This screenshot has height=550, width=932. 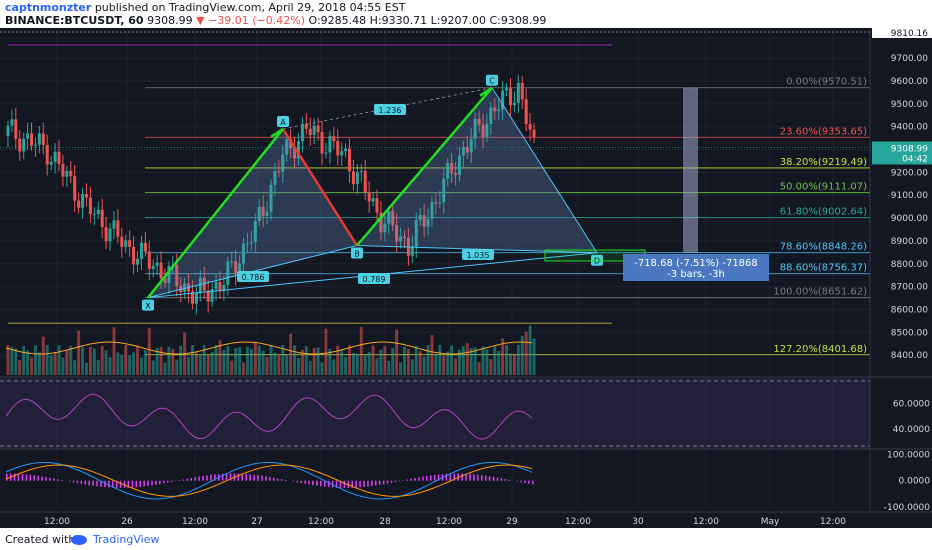 What do you see at coordinates (127, 522) in the screenshot?
I see `time-tick: 26` at bounding box center [127, 522].